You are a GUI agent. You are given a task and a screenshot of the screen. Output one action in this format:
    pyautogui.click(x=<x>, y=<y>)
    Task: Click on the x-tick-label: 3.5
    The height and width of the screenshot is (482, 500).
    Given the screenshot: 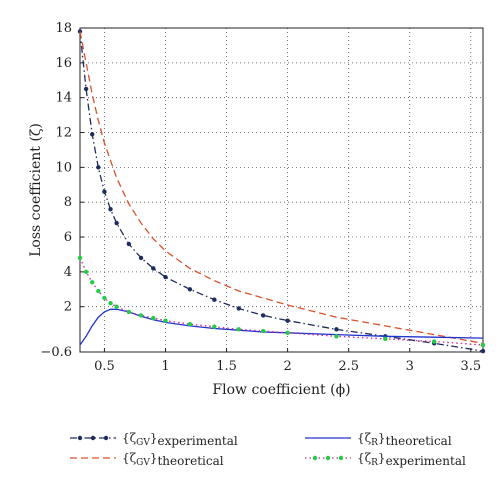 What is the action you would take?
    pyautogui.click(x=470, y=366)
    